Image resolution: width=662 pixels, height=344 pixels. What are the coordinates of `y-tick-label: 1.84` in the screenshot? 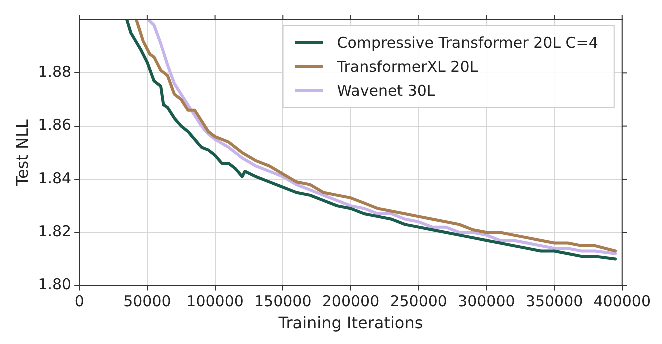 It's located at (55, 178).